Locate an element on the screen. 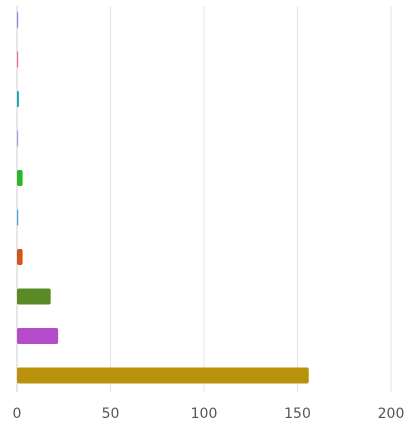 The image size is (406, 431). x-tick-label-200: 200 is located at coordinates (391, 414).